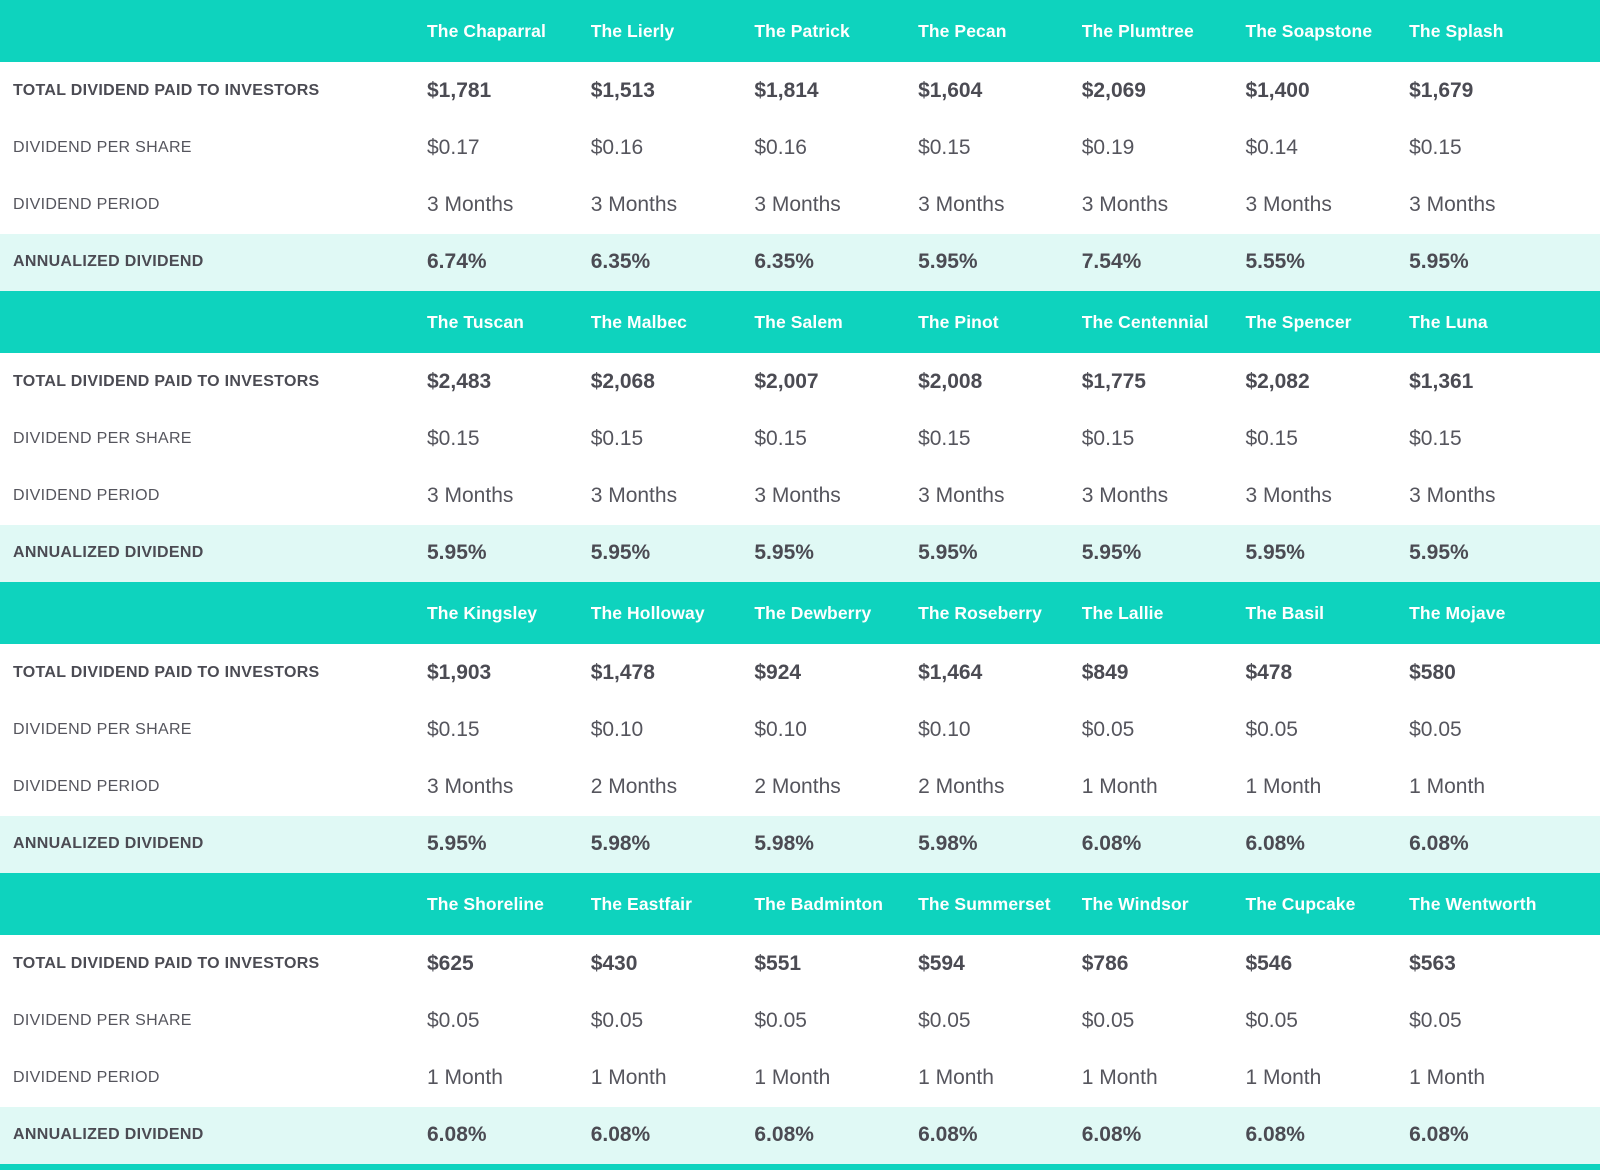 The height and width of the screenshot is (1170, 1600). Describe the element at coordinates (457, 262) in the screenshot. I see `cell-value: 6.74%` at that location.